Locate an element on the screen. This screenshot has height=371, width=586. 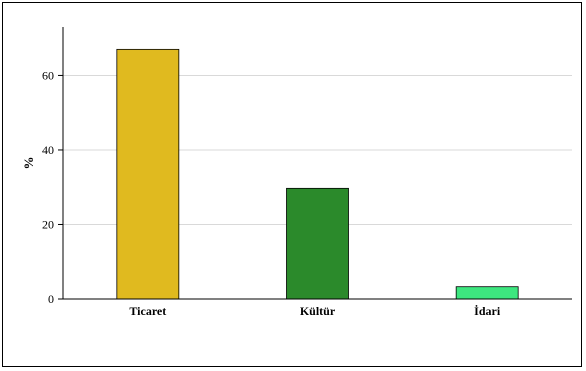
x-category-label: Kültür is located at coordinates (318, 311).